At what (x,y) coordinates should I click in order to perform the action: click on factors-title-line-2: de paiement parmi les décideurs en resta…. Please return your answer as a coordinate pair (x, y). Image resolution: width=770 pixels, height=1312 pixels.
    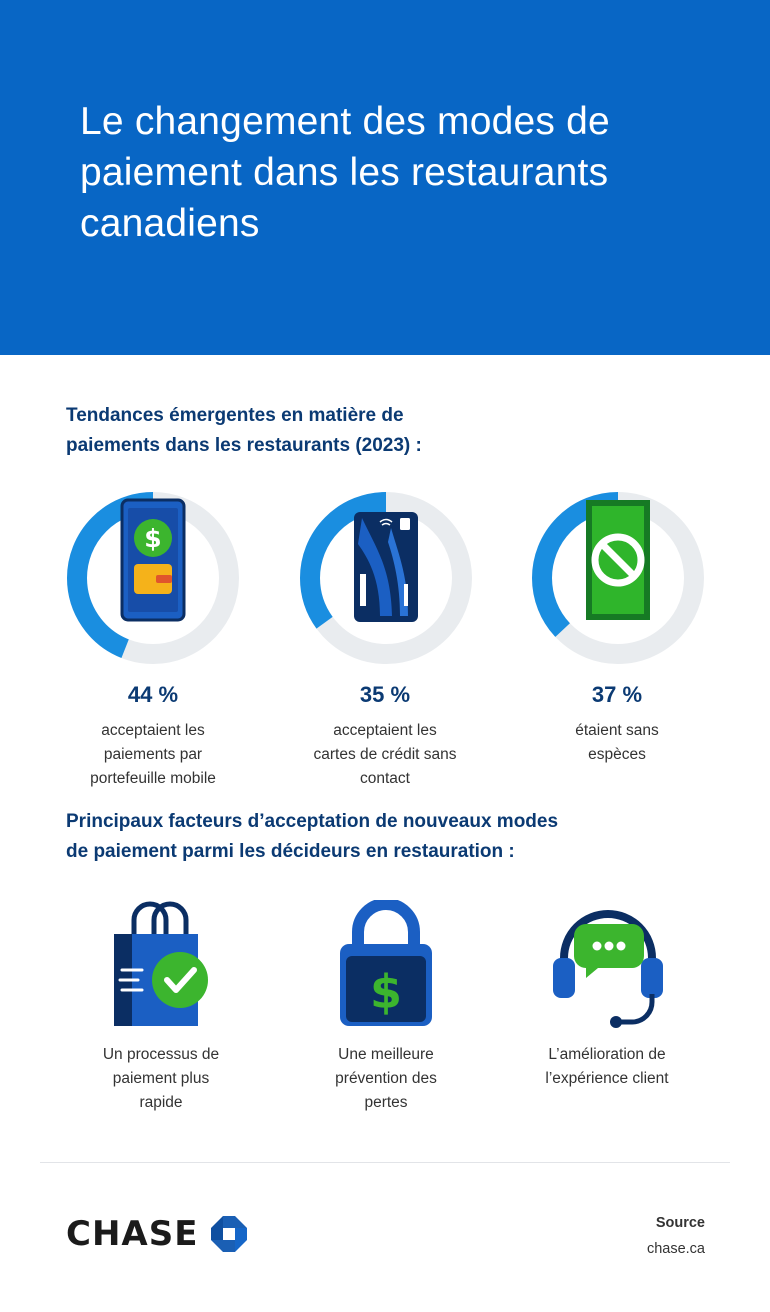
    Looking at the image, I should click on (290, 851).